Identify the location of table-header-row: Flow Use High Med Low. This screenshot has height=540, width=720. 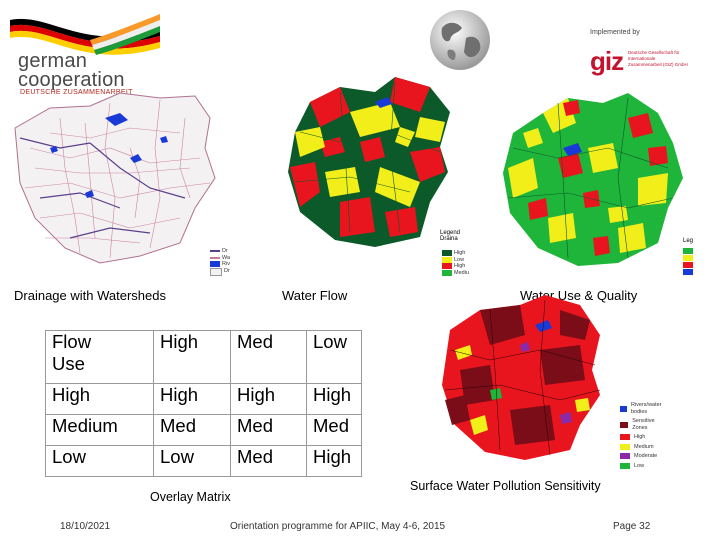
(203, 357).